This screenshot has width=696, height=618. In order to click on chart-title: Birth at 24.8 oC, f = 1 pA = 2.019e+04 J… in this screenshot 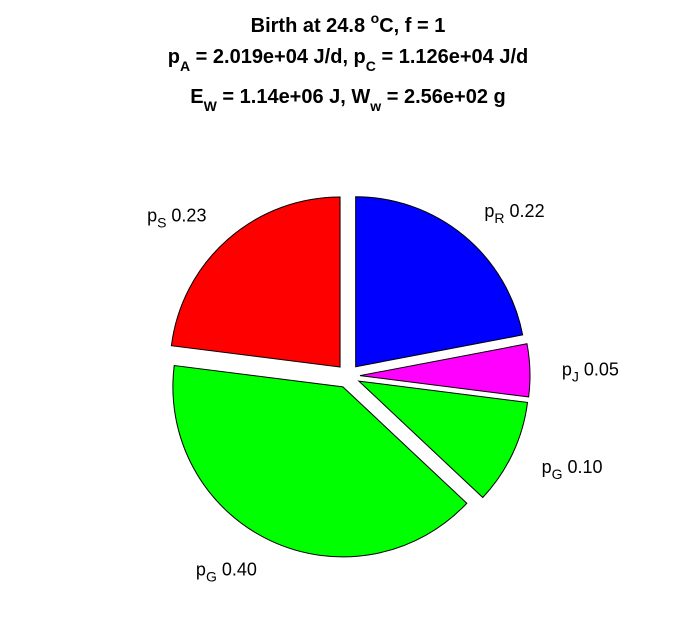, I will do `click(348, 62)`.